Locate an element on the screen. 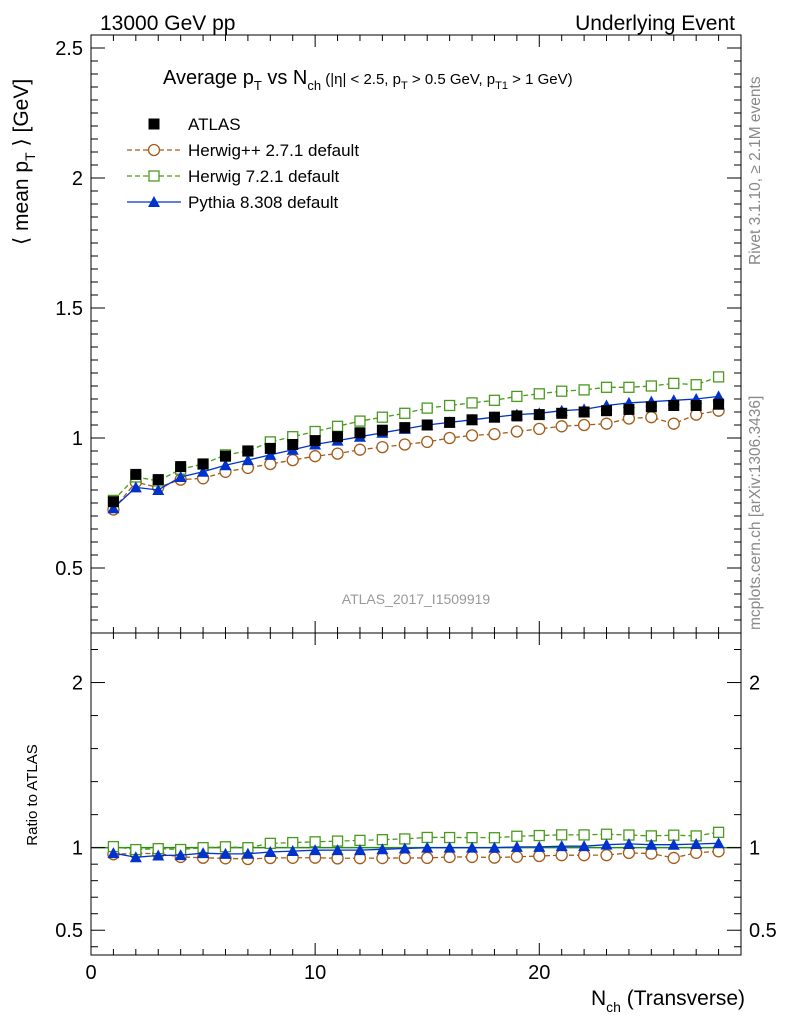 Image resolution: width=786 pixels, height=1024 pixels. legend-marker-triangle is located at coordinates (154, 201).